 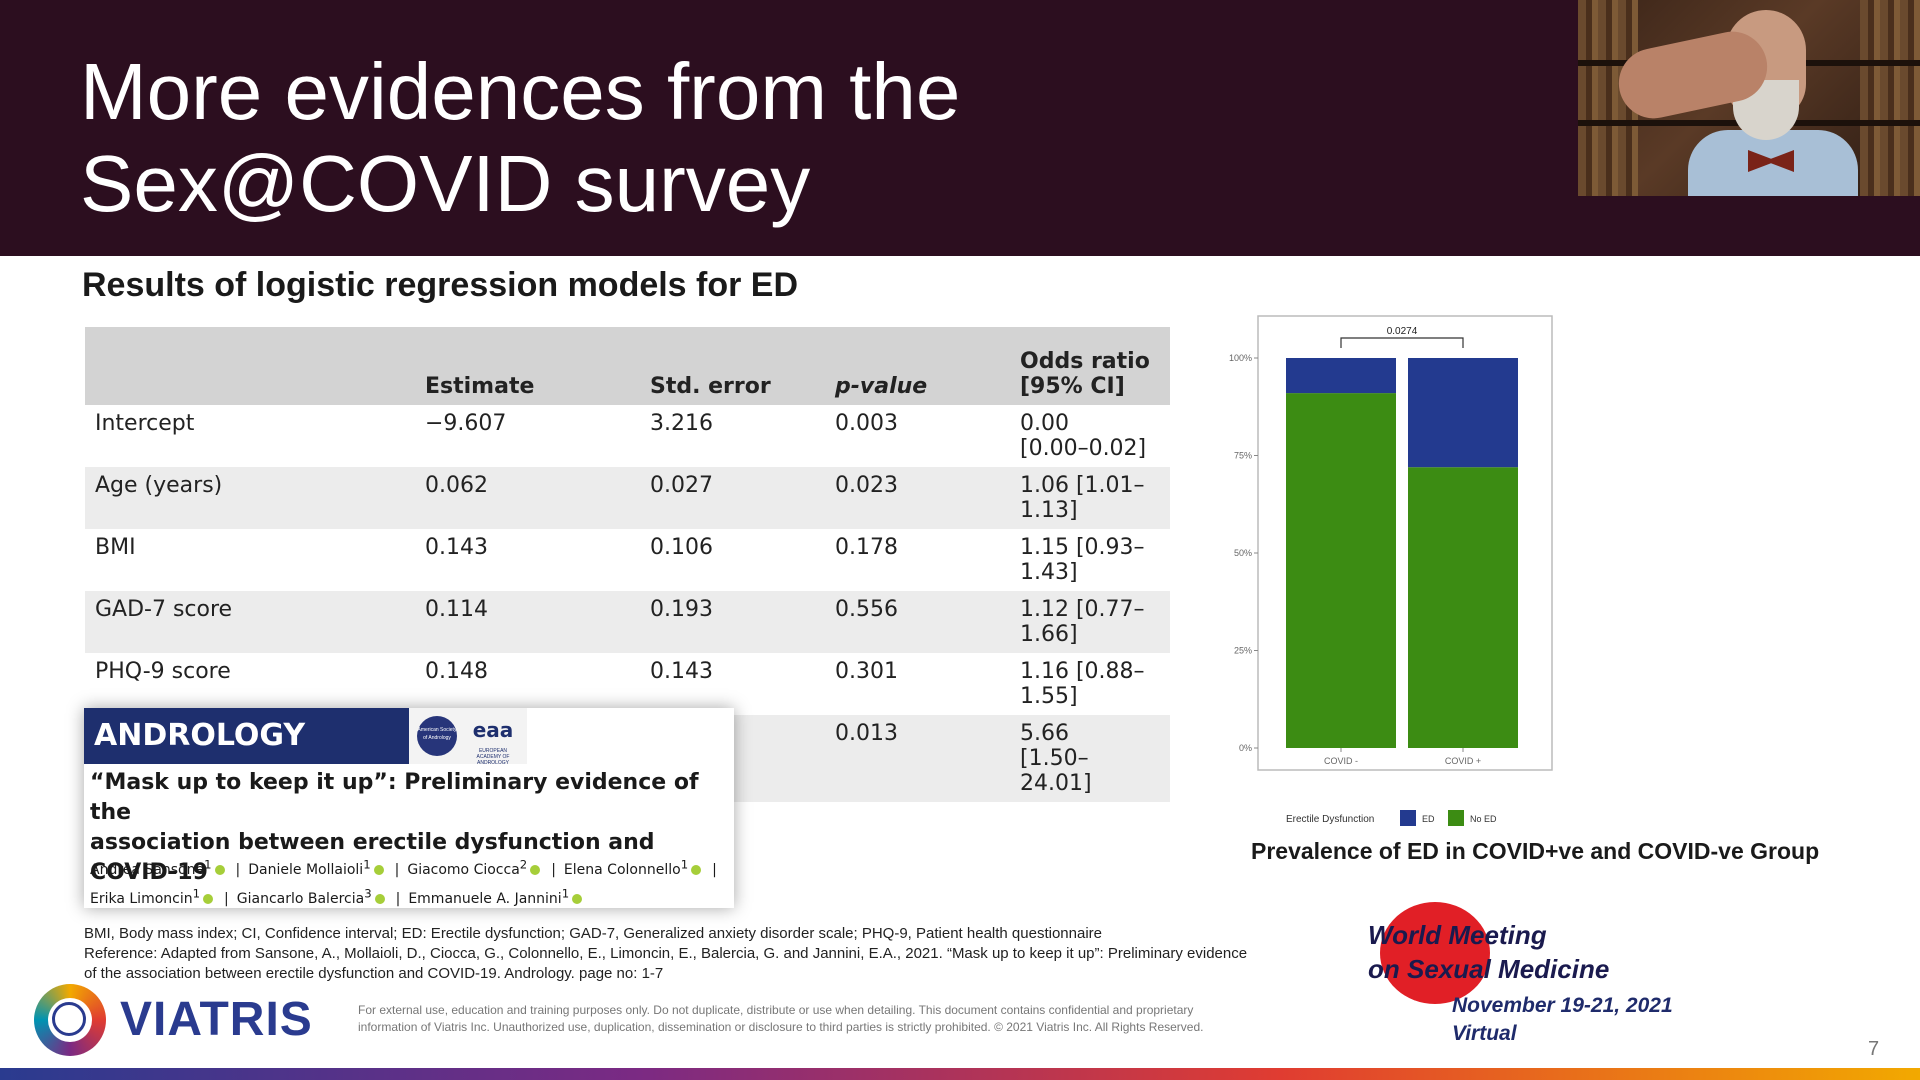 What do you see at coordinates (141, 899) in the screenshot?
I see `author-name: Erika Limoncin` at bounding box center [141, 899].